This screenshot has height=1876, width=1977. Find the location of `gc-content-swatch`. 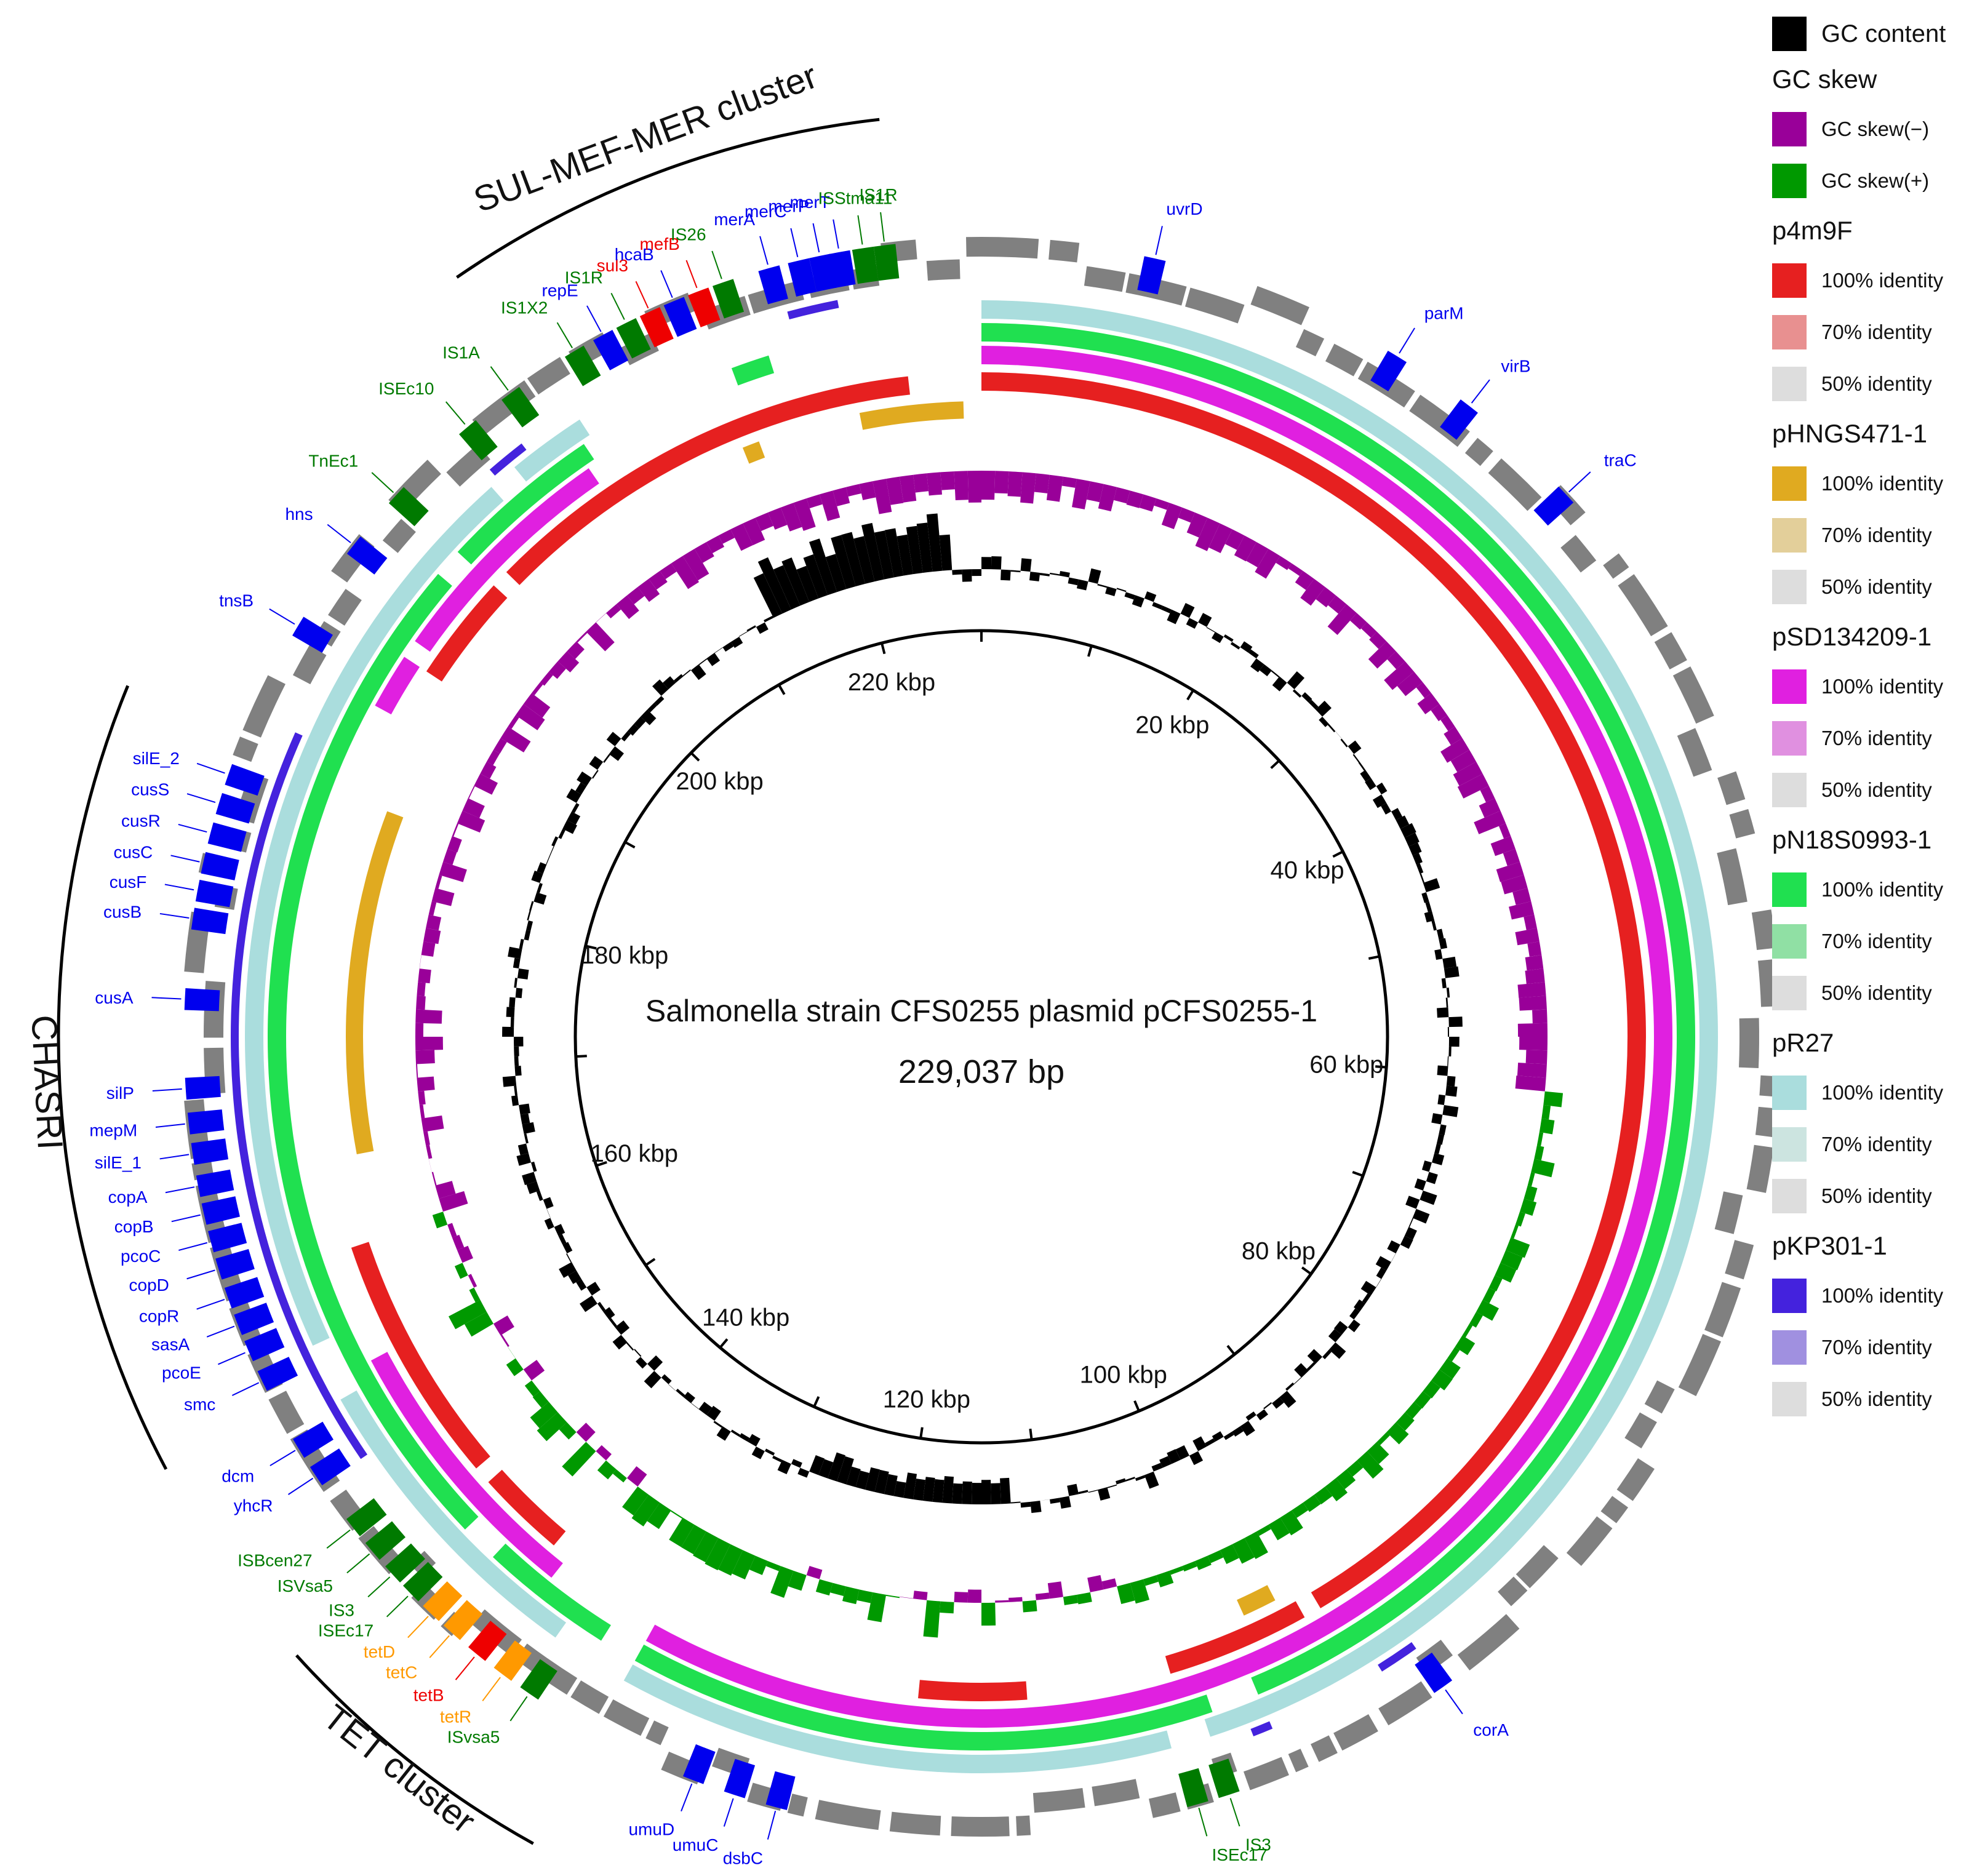

gc-content-swatch is located at coordinates (1789, 34).